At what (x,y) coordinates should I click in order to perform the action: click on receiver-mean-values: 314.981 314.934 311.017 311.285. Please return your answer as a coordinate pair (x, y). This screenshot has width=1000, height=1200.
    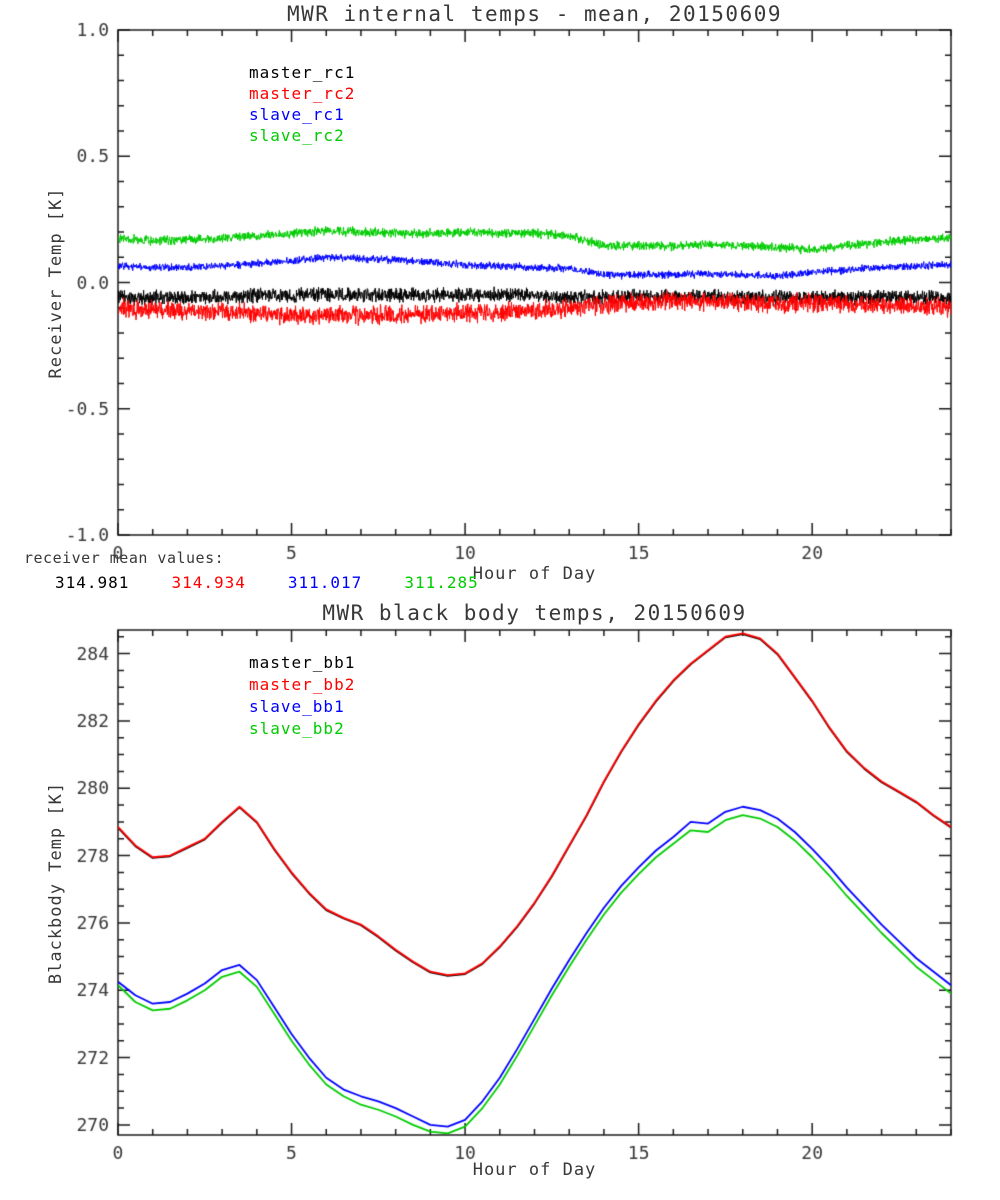
    Looking at the image, I should click on (267, 582).